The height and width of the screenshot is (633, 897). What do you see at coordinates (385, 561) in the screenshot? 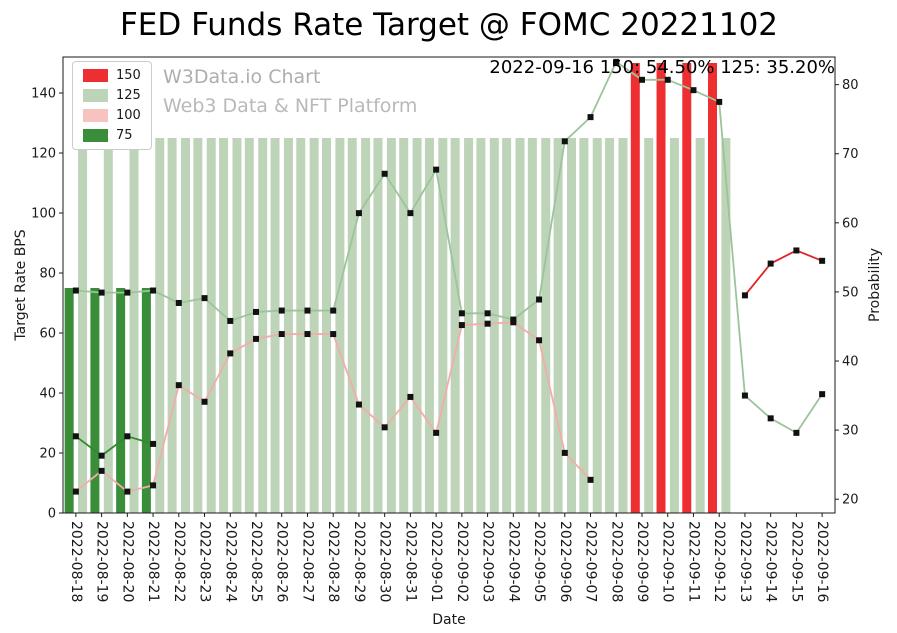
I see `x-tick-label: 2022-08-30` at bounding box center [385, 561].